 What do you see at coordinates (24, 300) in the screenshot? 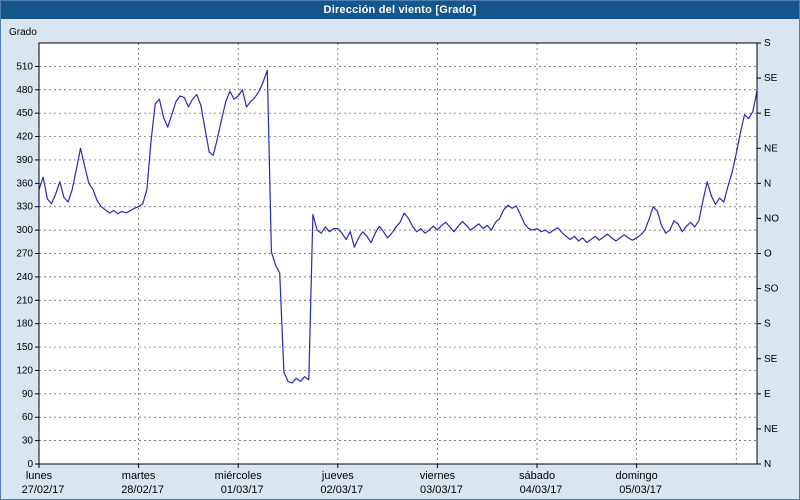
I see `y-tick-label: 210` at bounding box center [24, 300].